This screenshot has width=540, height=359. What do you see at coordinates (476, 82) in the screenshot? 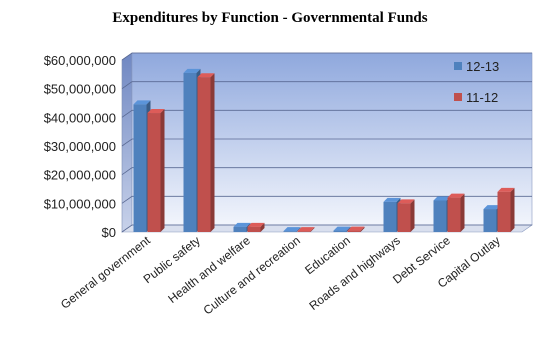
I see `legend: 12-13 11-12` at bounding box center [476, 82].